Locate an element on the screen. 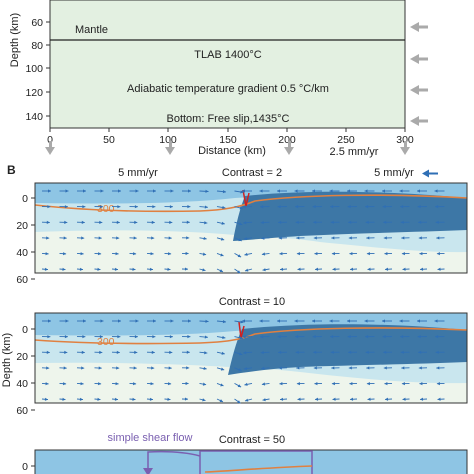 The image size is (474, 474). ytick: 60 is located at coordinates (22, 411).